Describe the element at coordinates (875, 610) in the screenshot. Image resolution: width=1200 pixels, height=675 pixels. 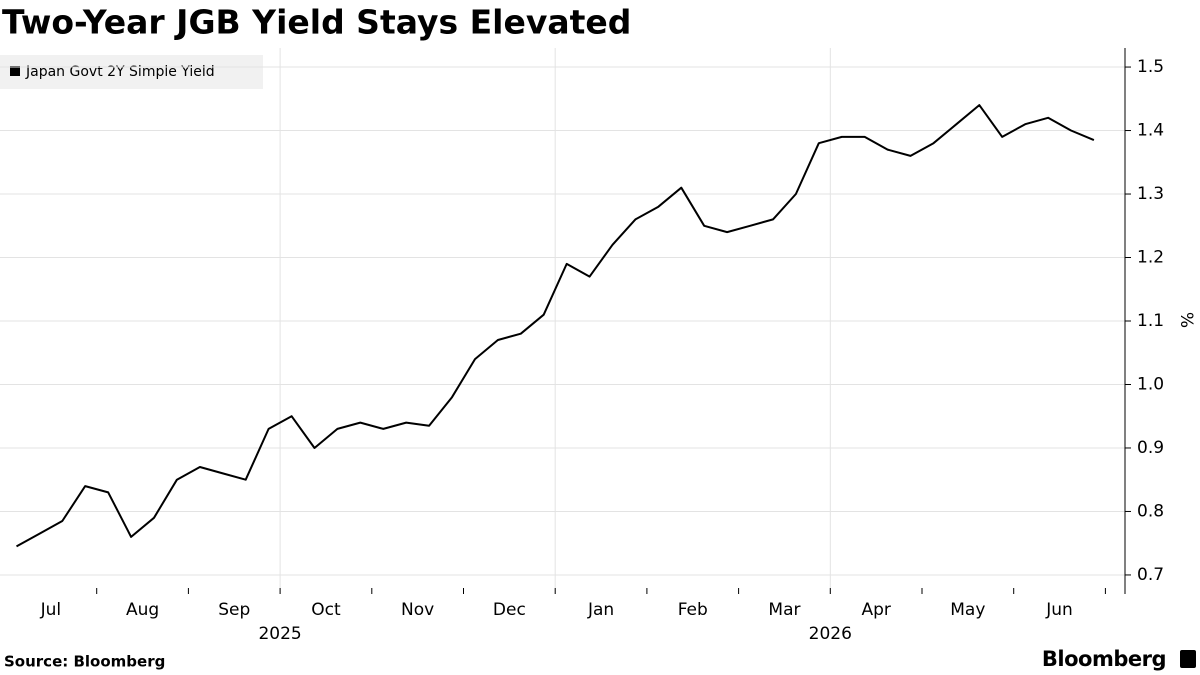
I see `x-tick-label: Apr` at that location.